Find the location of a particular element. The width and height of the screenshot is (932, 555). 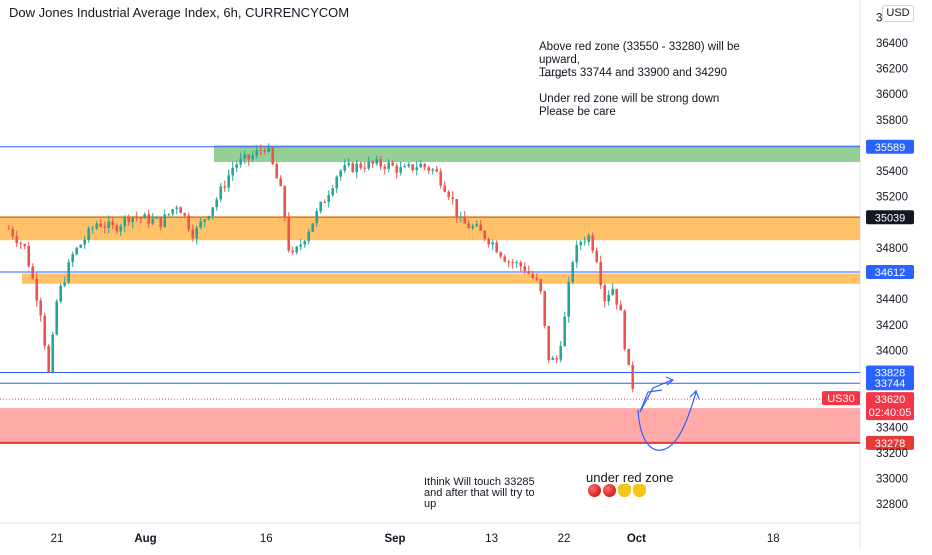

zone-red is located at coordinates (430, 425).